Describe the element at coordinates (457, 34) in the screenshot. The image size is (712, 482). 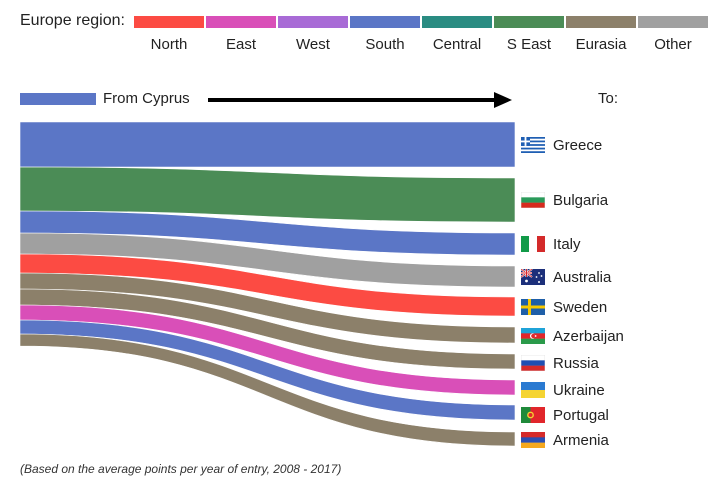
I see `legend-item-central: Central` at that location.